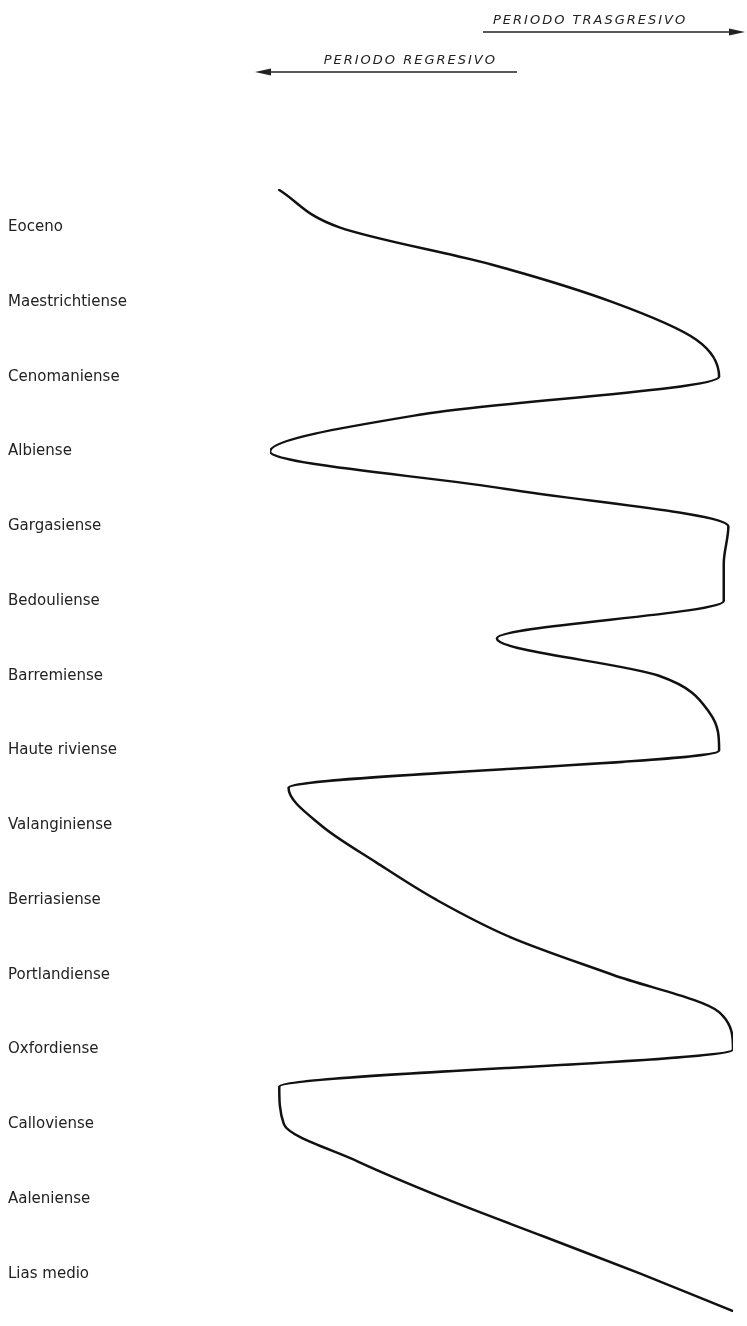 The height and width of the screenshot is (1326, 747). What do you see at coordinates (40, 450) in the screenshot?
I see `y-tick-label: Albiense` at bounding box center [40, 450].